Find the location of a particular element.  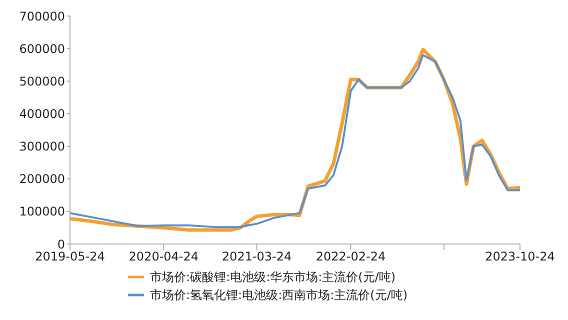

legend-label: 市场价:氢氧化锂:电池级:西南市场:主流价(元/吨) is located at coordinates (279, 295).